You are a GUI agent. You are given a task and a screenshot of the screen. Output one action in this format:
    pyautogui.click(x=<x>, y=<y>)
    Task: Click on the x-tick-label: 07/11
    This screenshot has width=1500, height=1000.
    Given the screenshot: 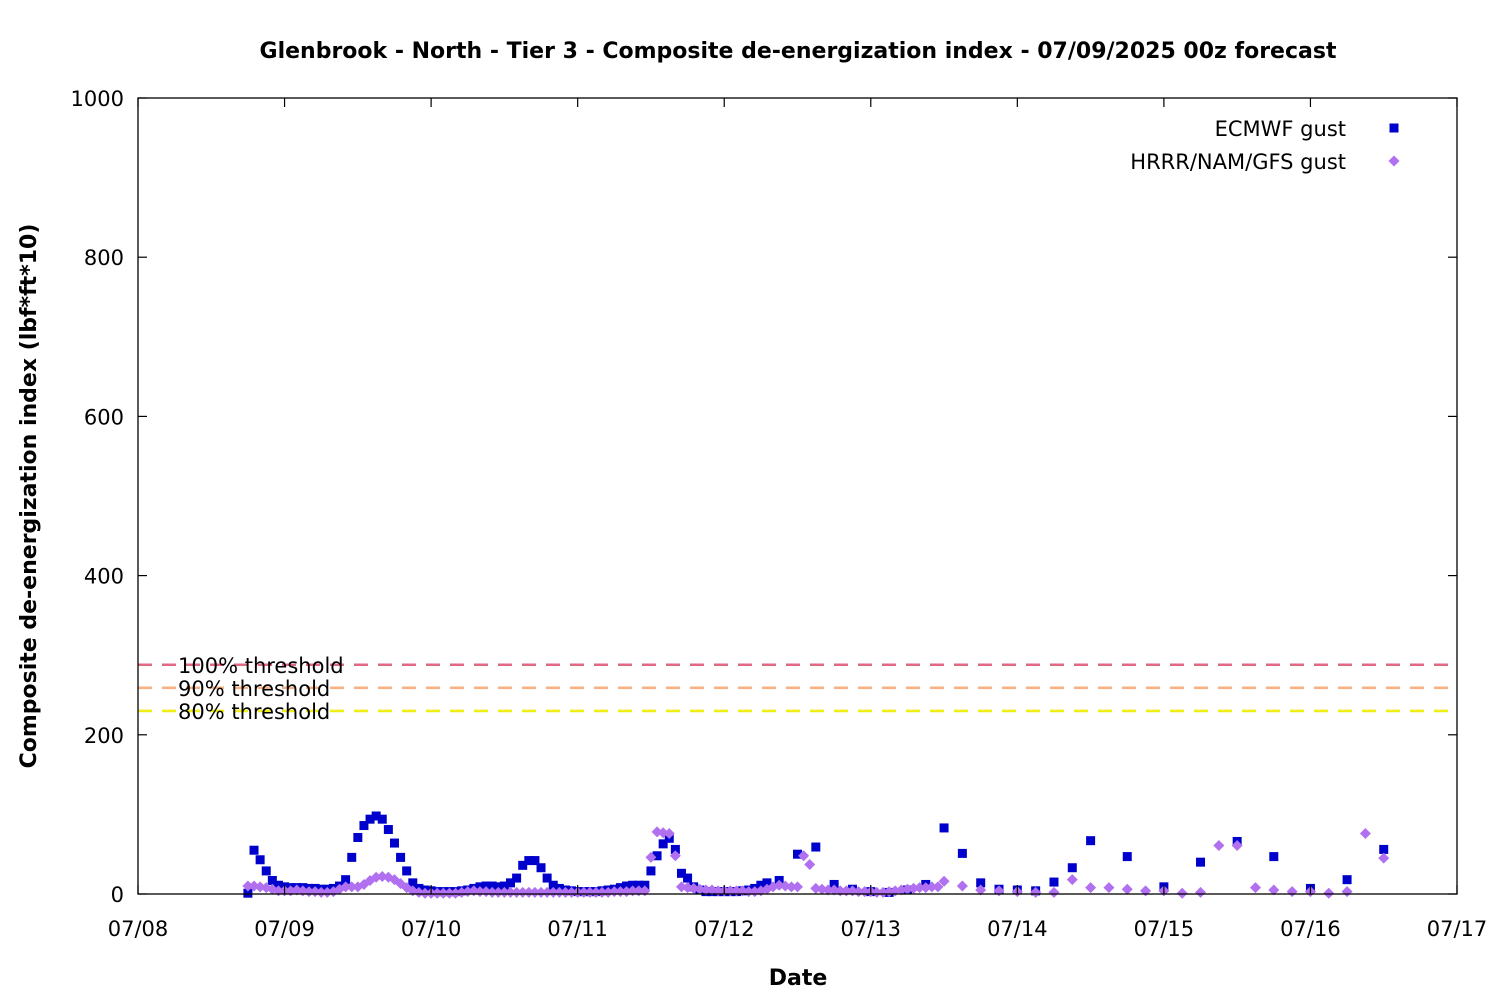 What is the action you would take?
    pyautogui.click(x=577, y=929)
    